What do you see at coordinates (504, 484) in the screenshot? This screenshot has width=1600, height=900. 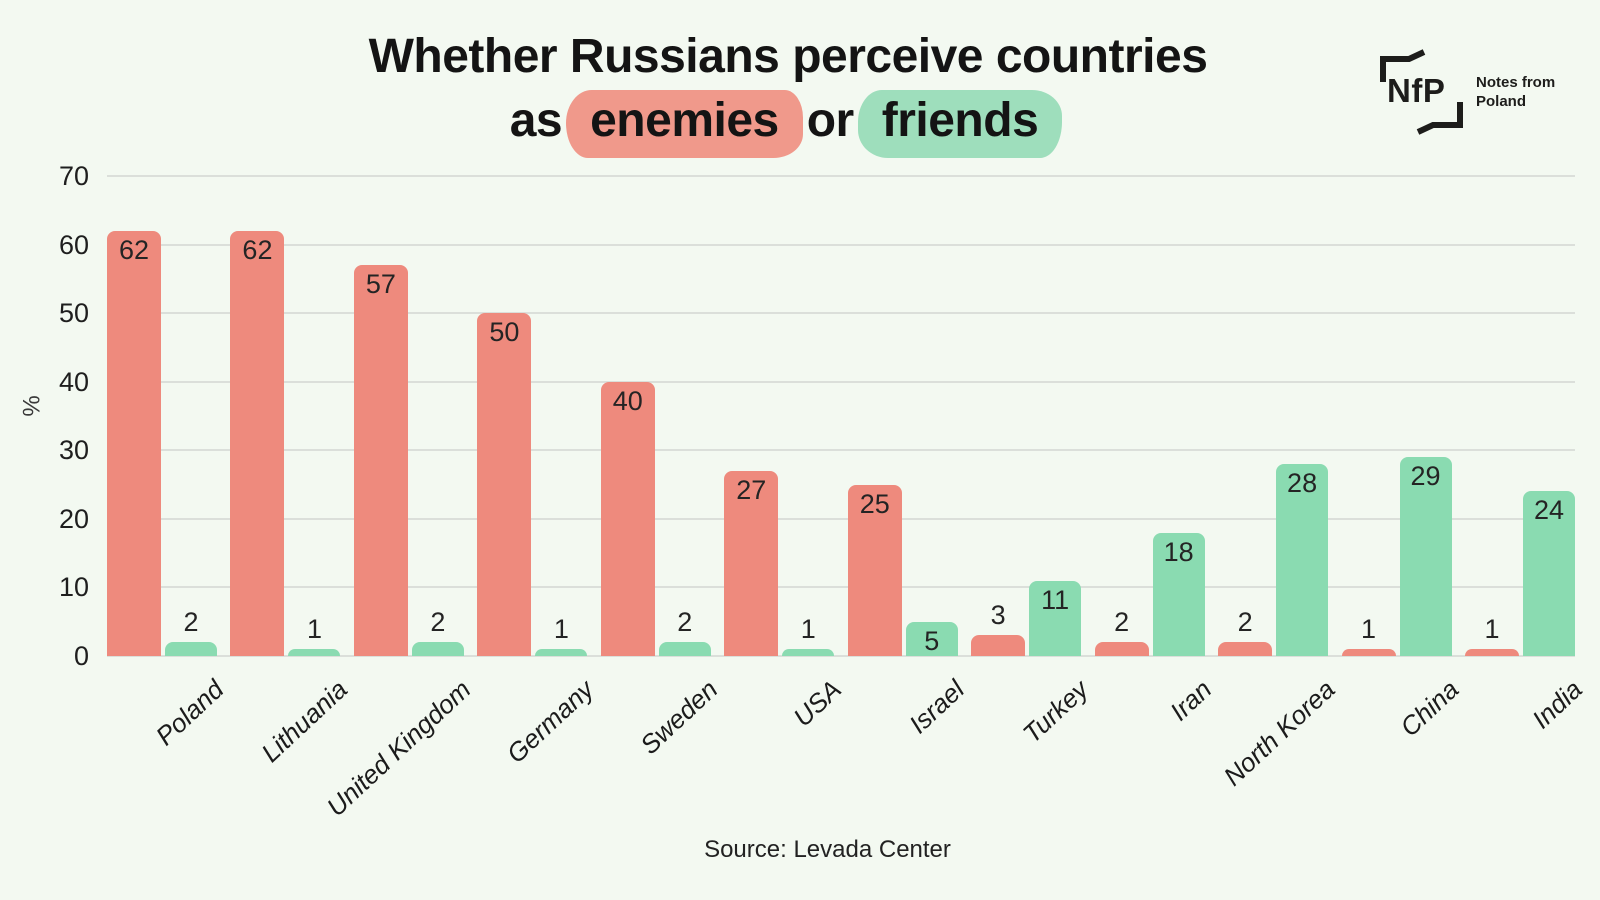 I see `bar-enemies-germany` at bounding box center [504, 484].